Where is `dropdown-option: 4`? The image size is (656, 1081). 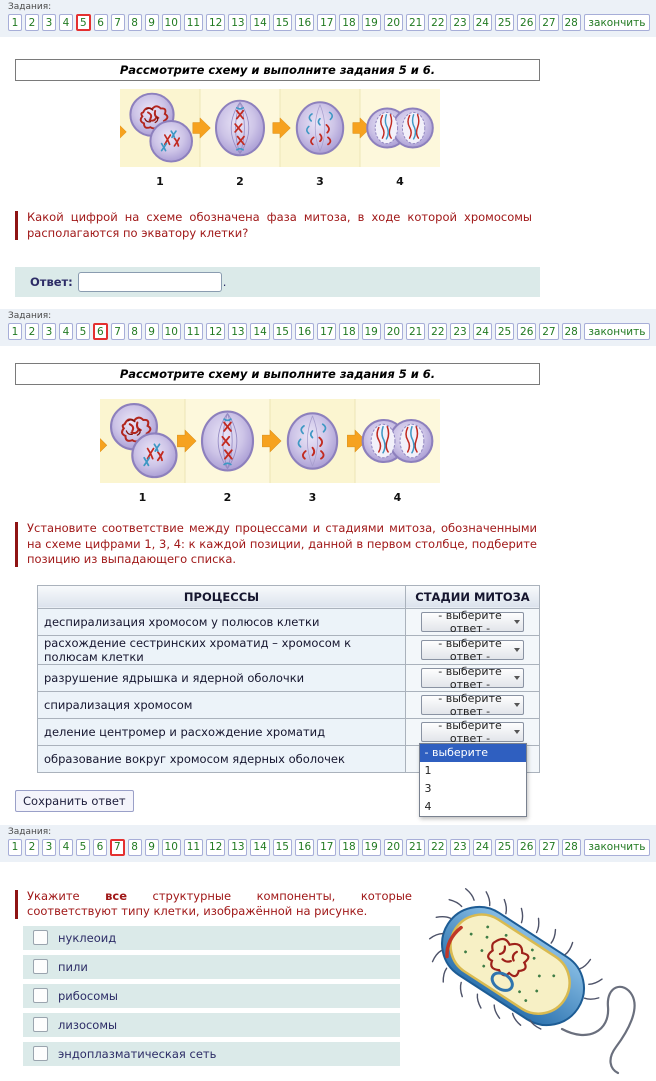 dropdown-option: 4 is located at coordinates (428, 806).